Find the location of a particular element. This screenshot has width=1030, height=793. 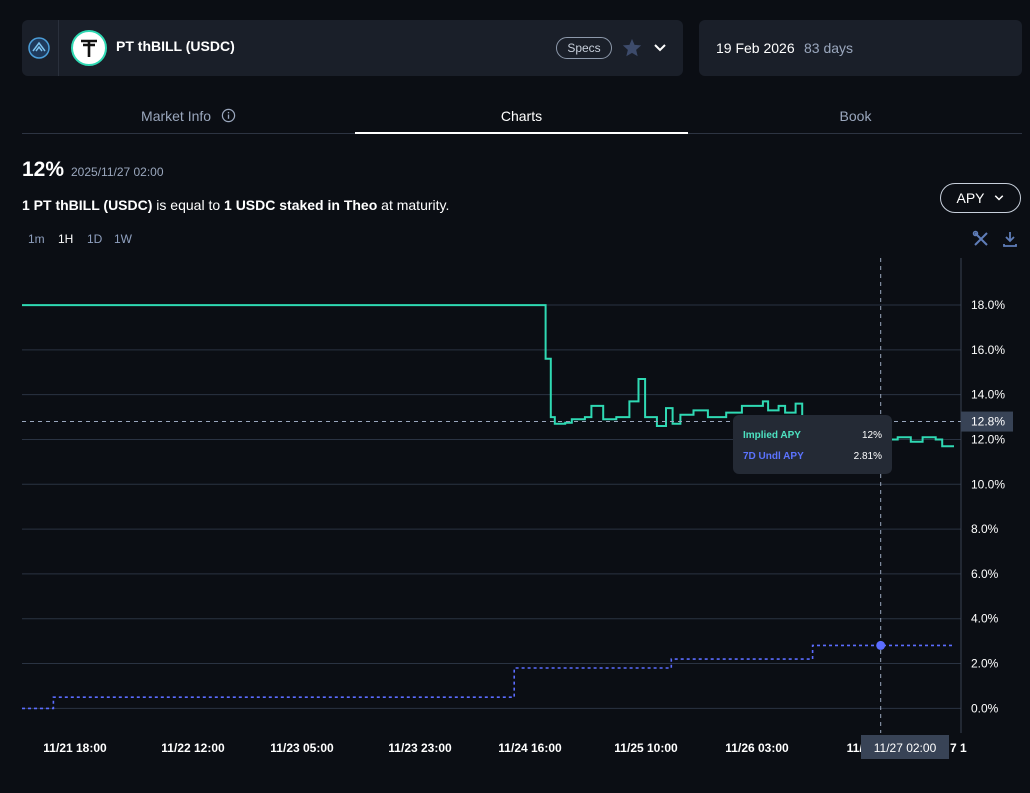

timeframe-1h: 1H is located at coordinates (66, 239).